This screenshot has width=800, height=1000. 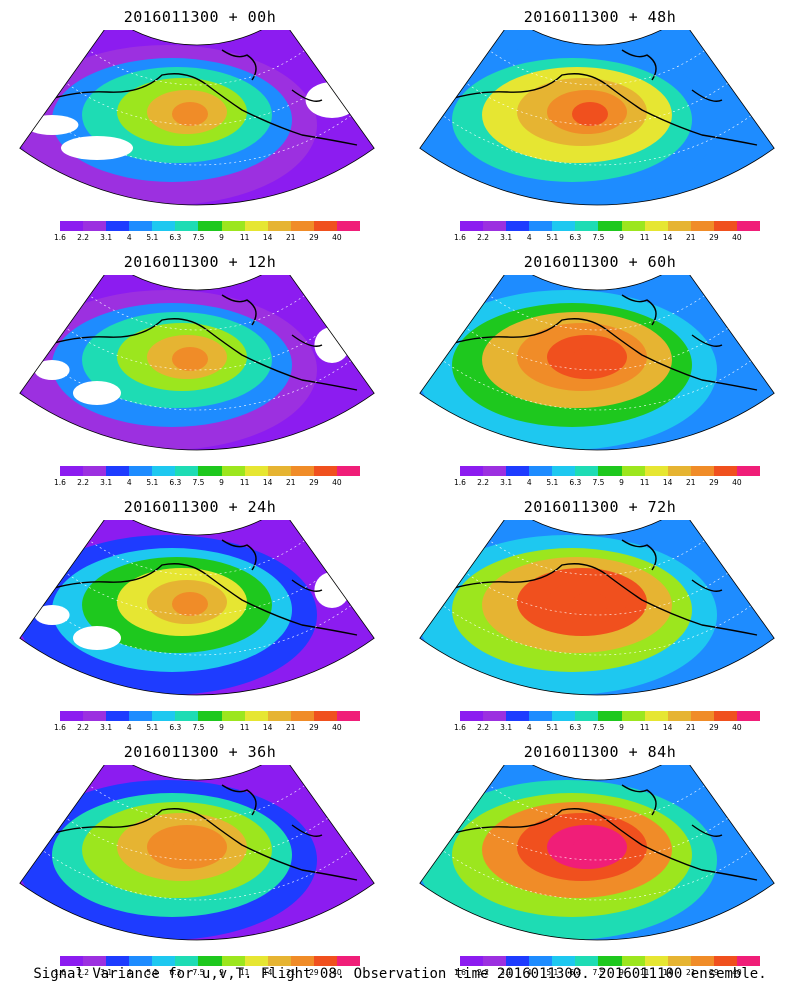 I want to click on panel-title: 2016011300 + 00h, so click(x=200, y=17).